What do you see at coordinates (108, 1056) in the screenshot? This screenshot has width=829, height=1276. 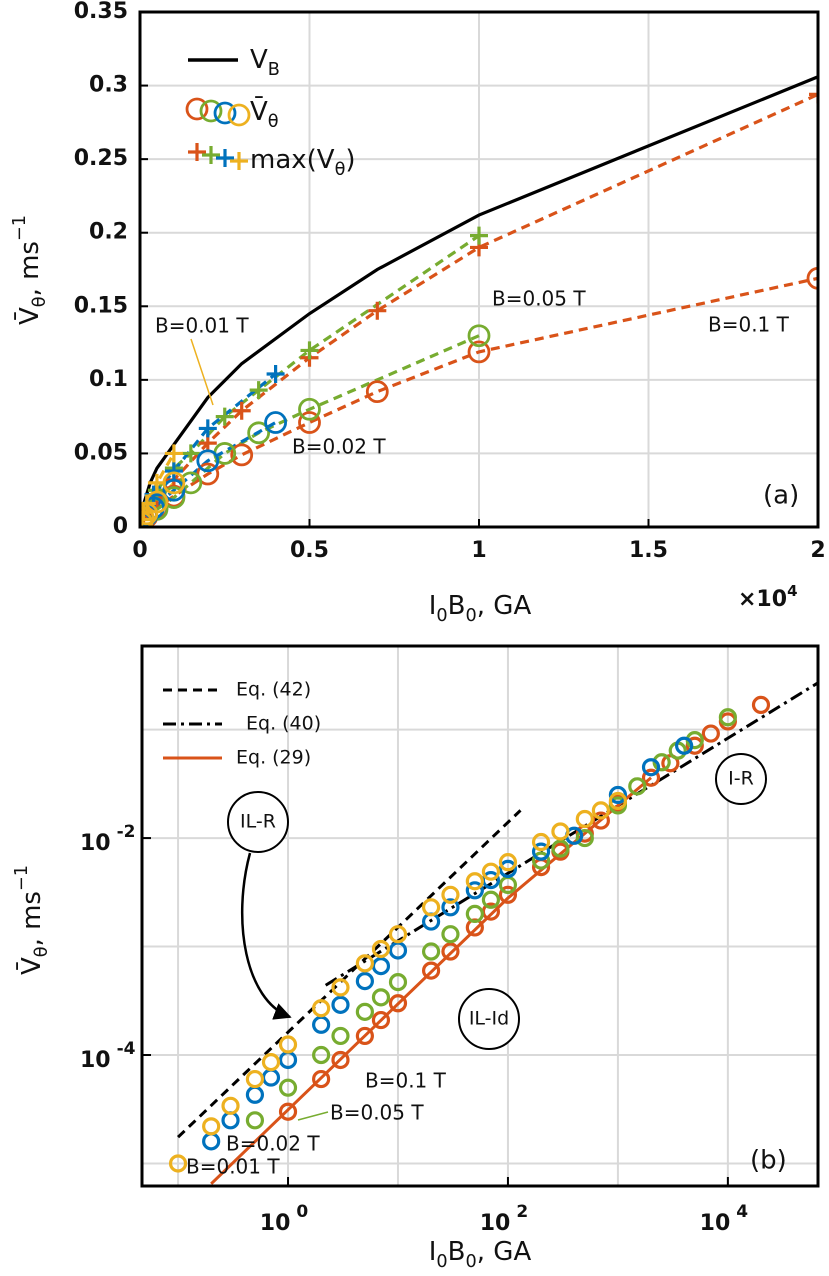 I see `y-tick-label: 10 -4` at bounding box center [108, 1056].